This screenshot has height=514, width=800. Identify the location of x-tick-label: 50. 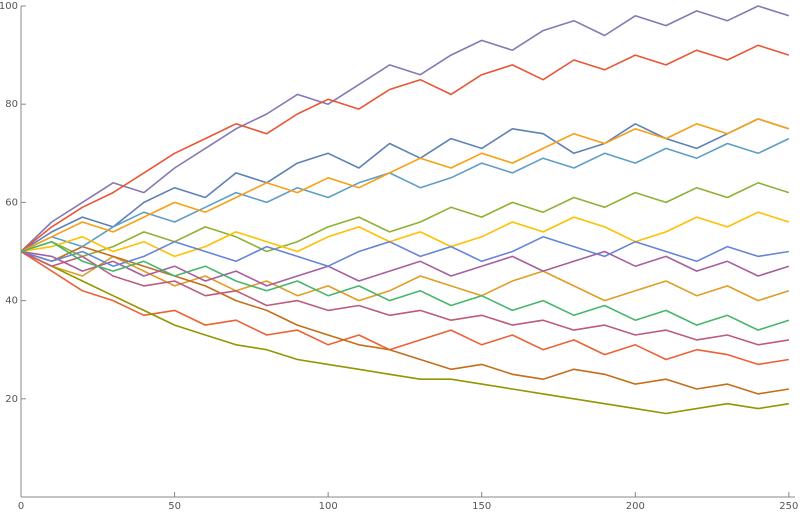
(174, 506).